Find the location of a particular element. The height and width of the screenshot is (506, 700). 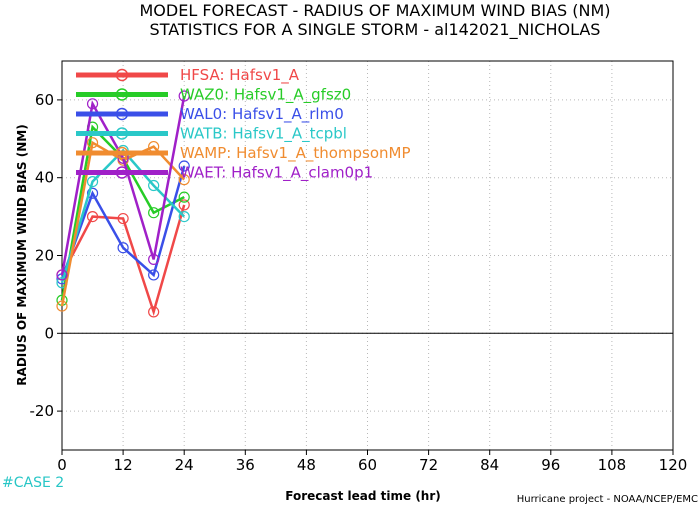

y-tick-label: 0 is located at coordinates (49, 333).